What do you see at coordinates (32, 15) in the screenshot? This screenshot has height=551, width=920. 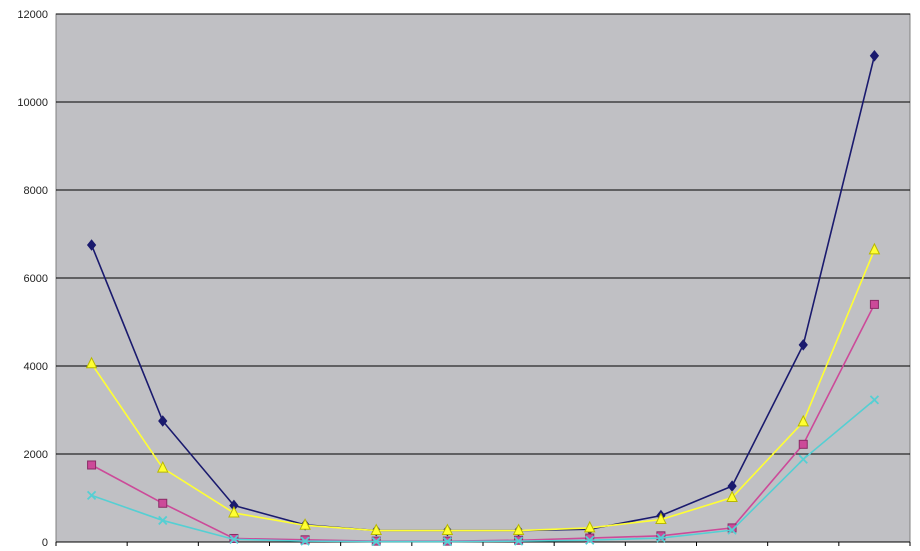 I see `y-tick-label: 12000` at bounding box center [32, 15].